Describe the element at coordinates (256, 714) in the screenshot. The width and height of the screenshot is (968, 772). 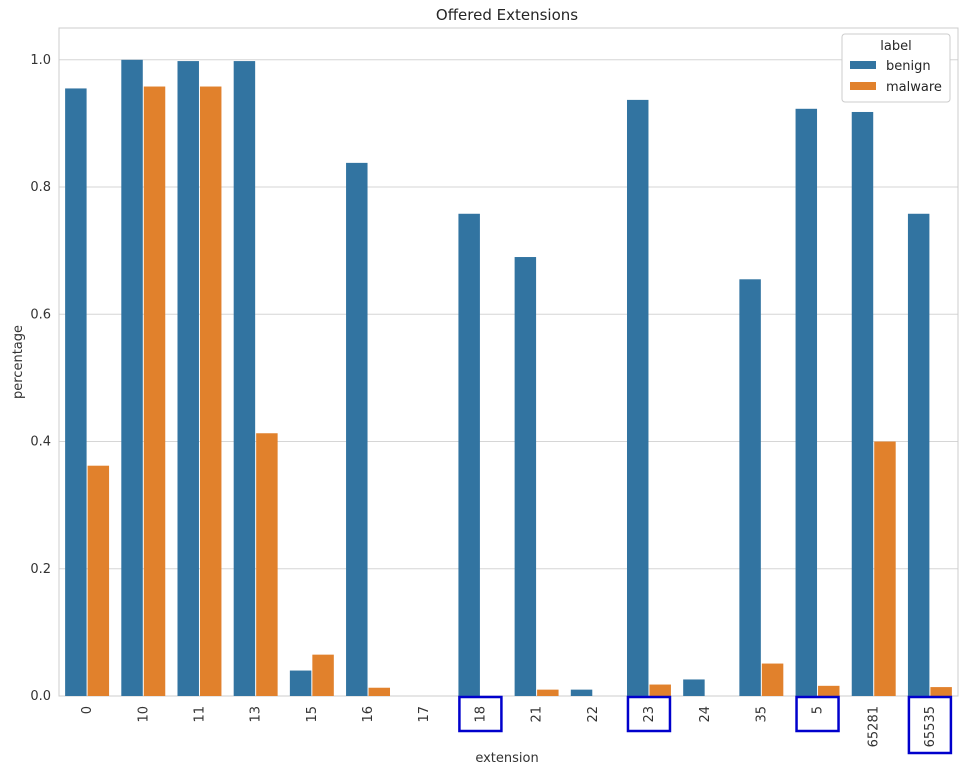
I see `x-tick-label: 13` at that location.